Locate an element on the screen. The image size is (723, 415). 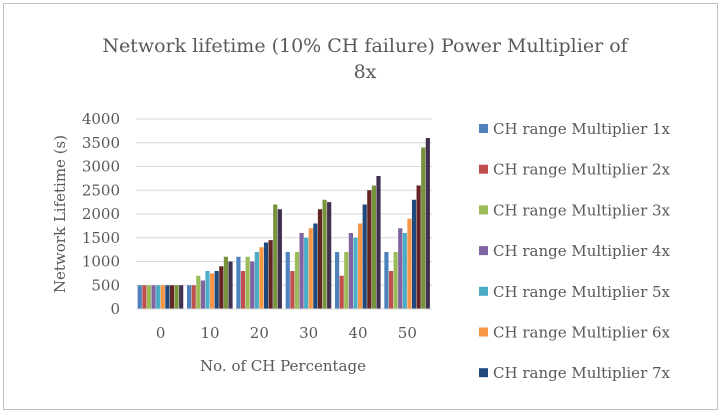
y-axis-label: Network Lifetime (s) is located at coordinates (60, 214).